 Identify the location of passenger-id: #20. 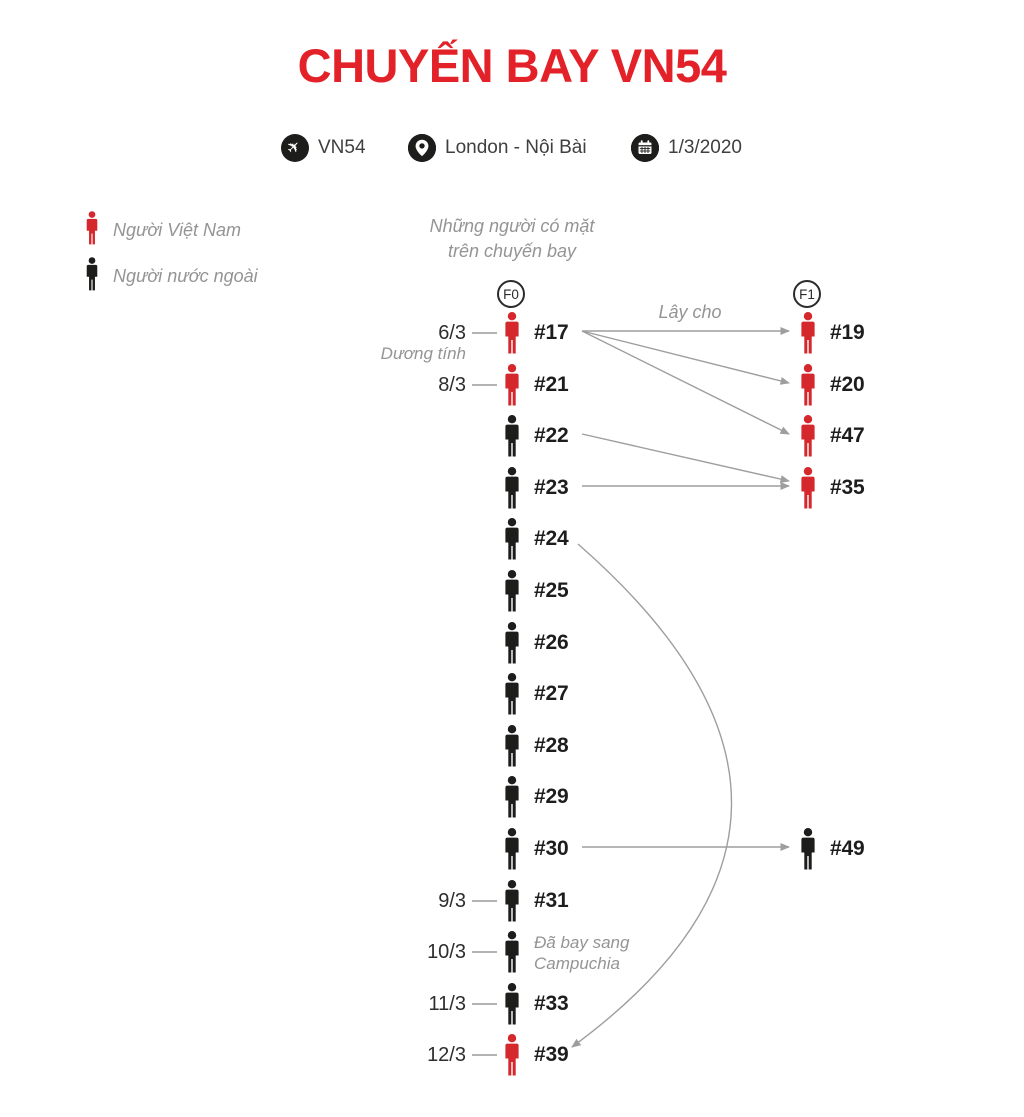
(847, 384).